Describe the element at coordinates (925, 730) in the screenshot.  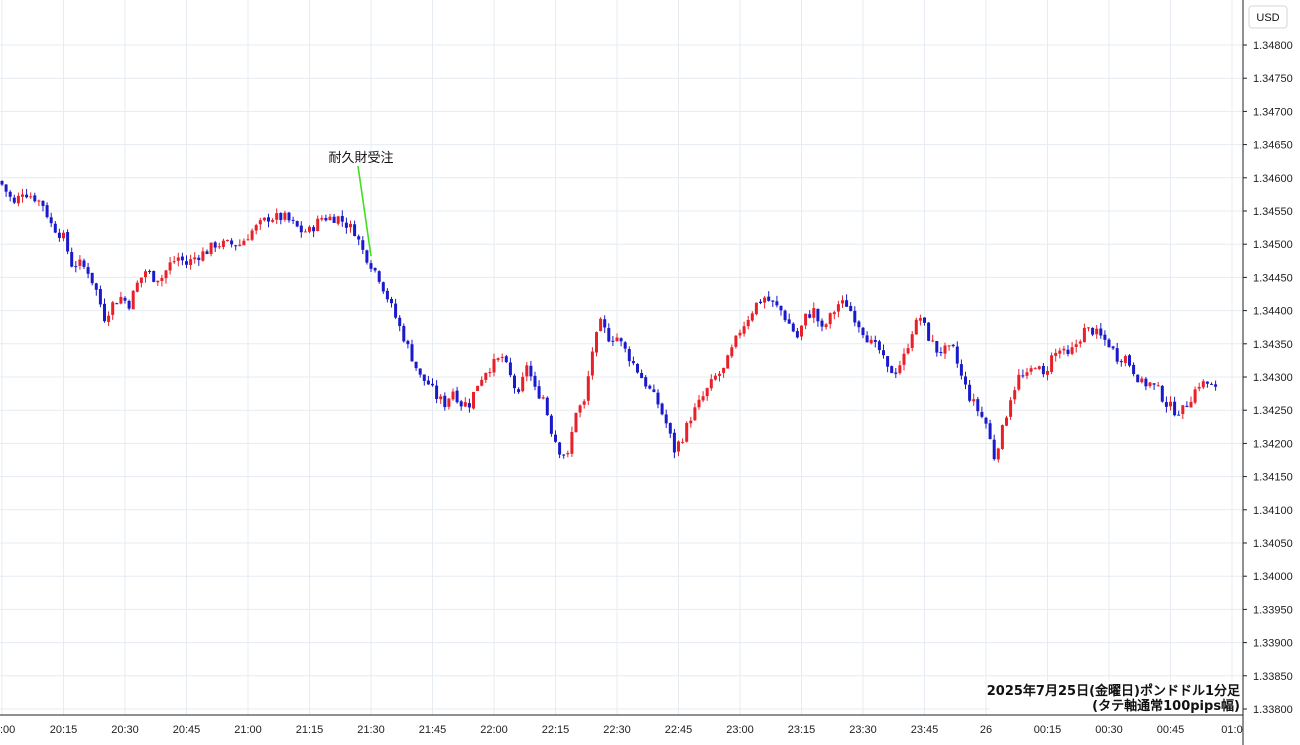
I see `x-tick-label: 23:45` at that location.